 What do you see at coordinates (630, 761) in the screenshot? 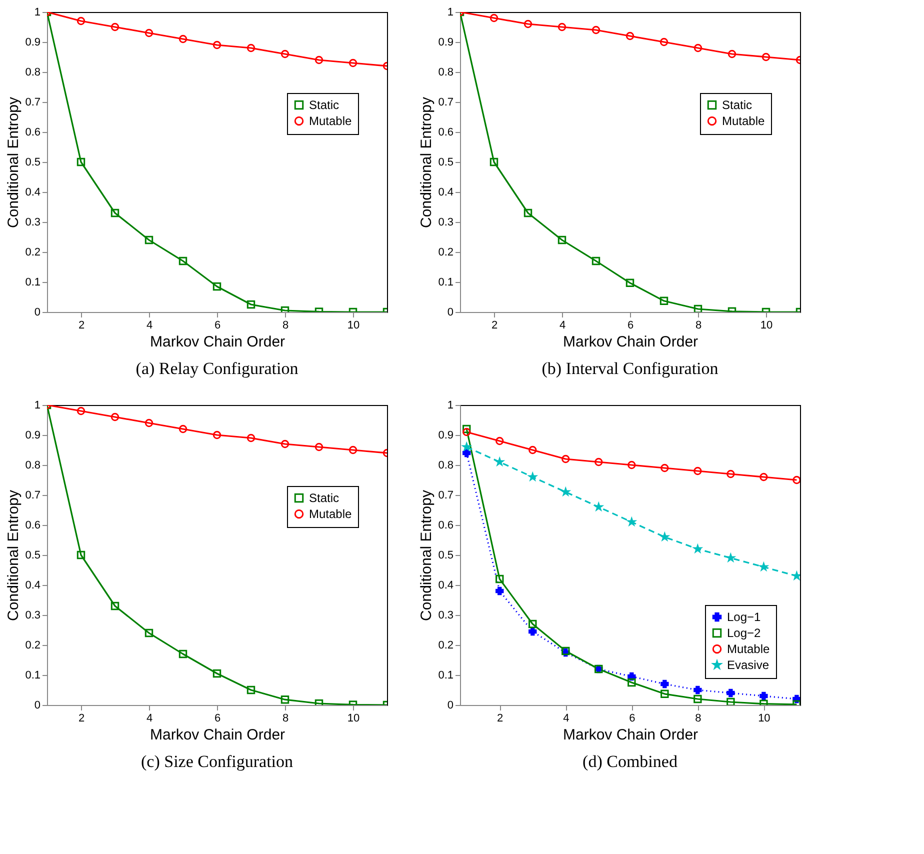
I see `text: (d) Combined` at bounding box center [630, 761].